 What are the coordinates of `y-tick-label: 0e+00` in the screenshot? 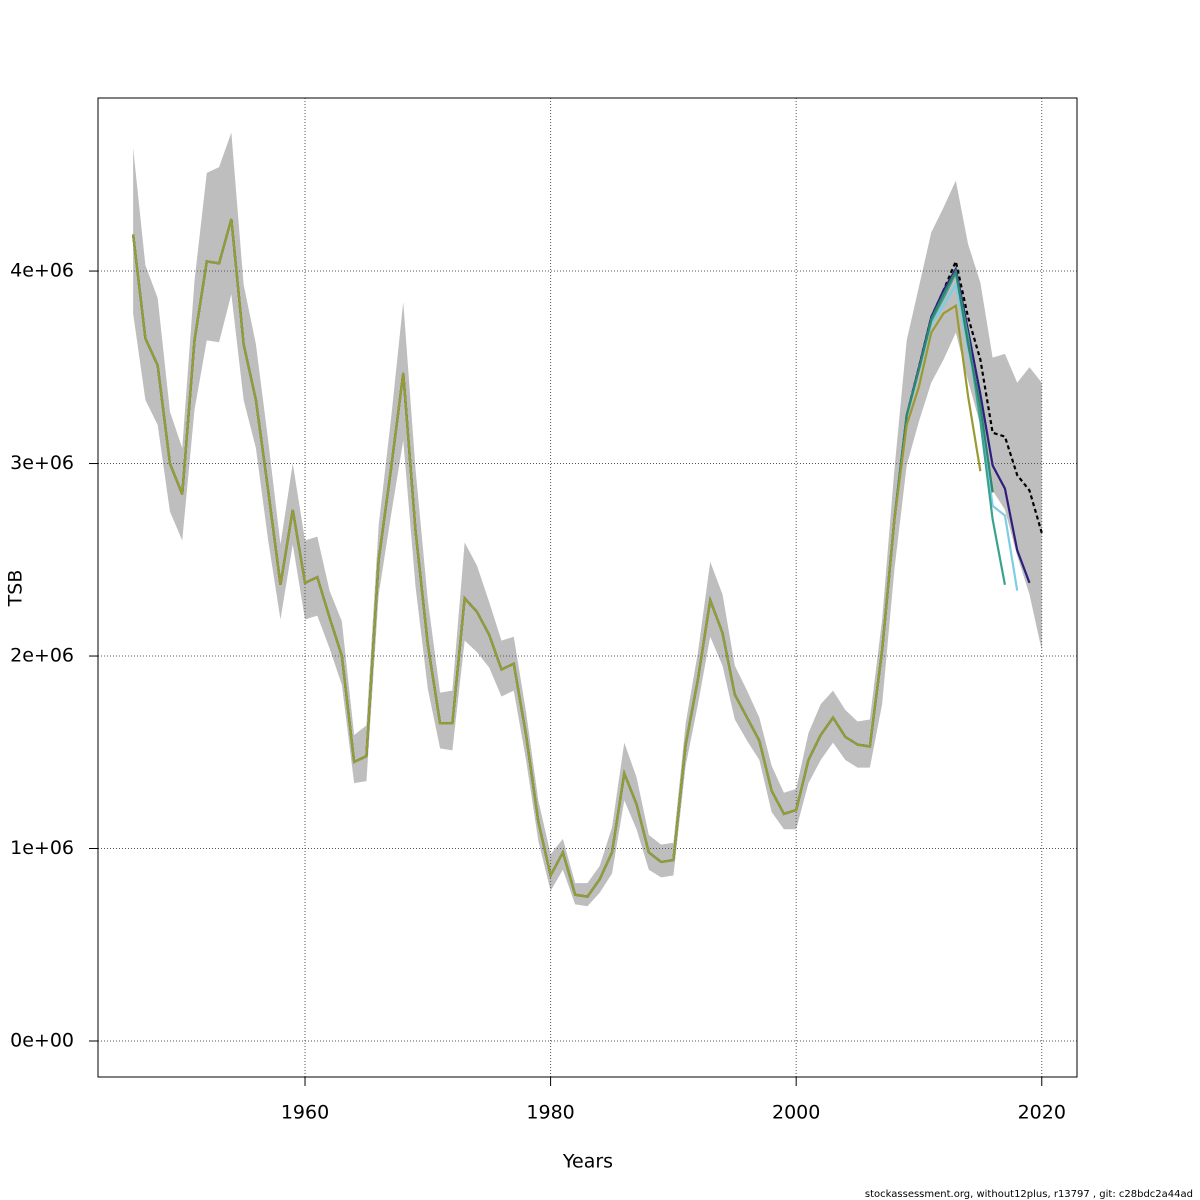 It's located at (42, 1041).